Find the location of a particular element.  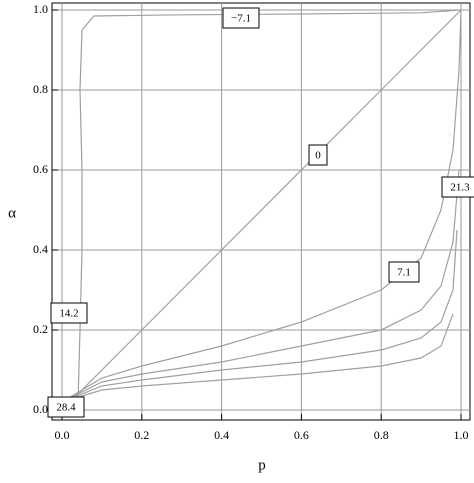

x-tick-label: 1.0 is located at coordinates (461, 435).